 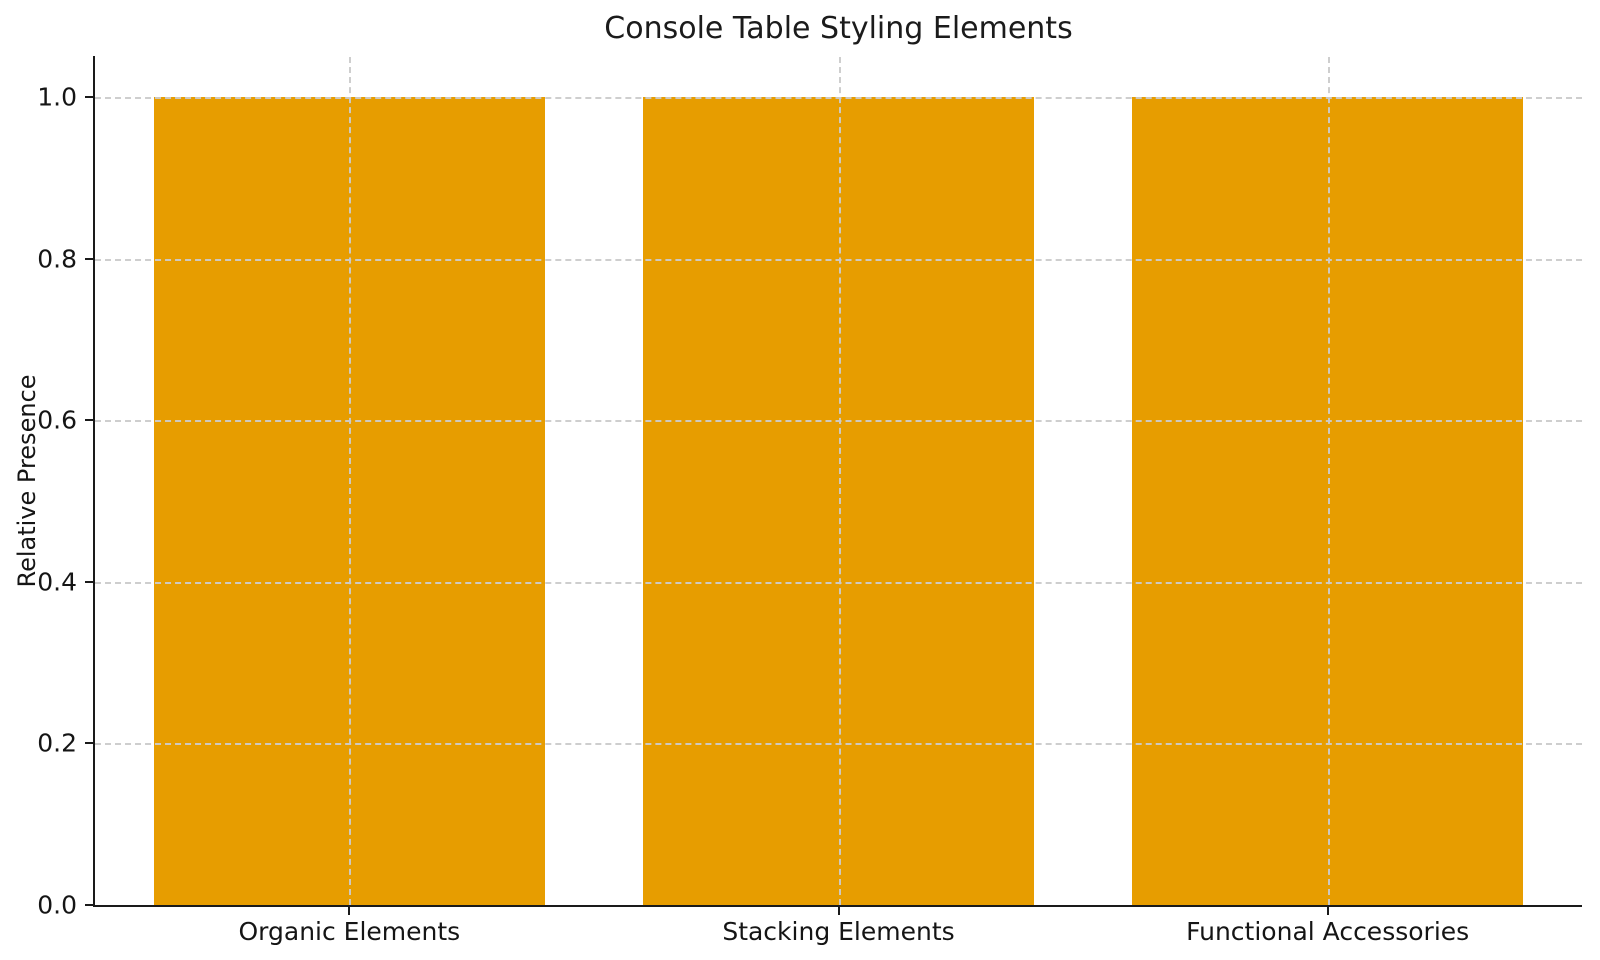 What do you see at coordinates (89, 258) in the screenshot?
I see `y-tick-mark-0.8` at bounding box center [89, 258].